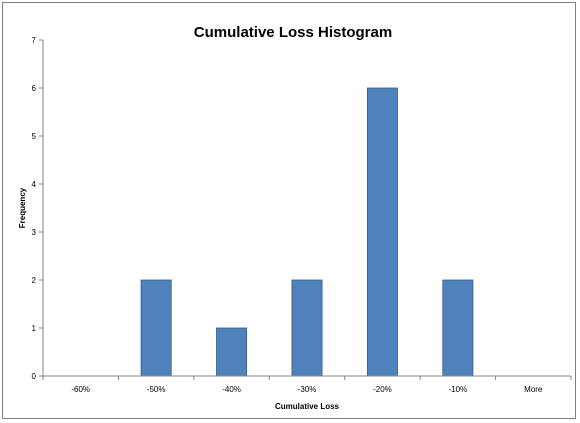 This screenshot has width=580, height=423. Describe the element at coordinates (382, 232) in the screenshot. I see `bar--20%` at that location.